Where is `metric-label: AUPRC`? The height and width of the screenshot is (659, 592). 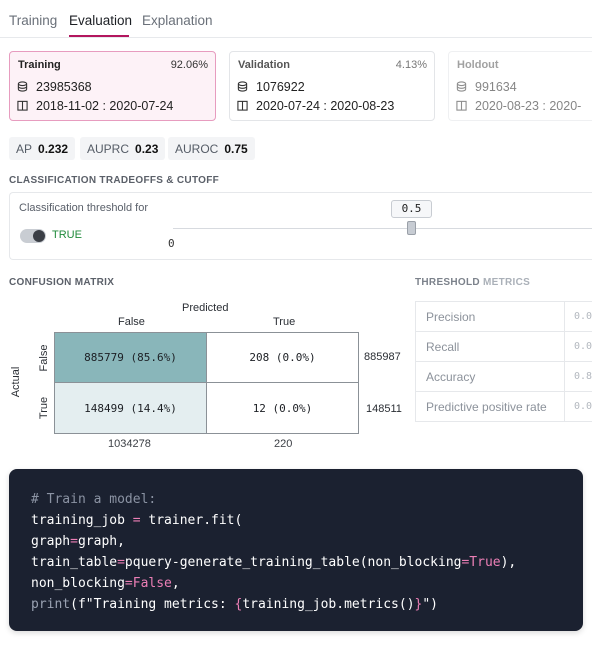
metric-label: AUPRC is located at coordinates (108, 149).